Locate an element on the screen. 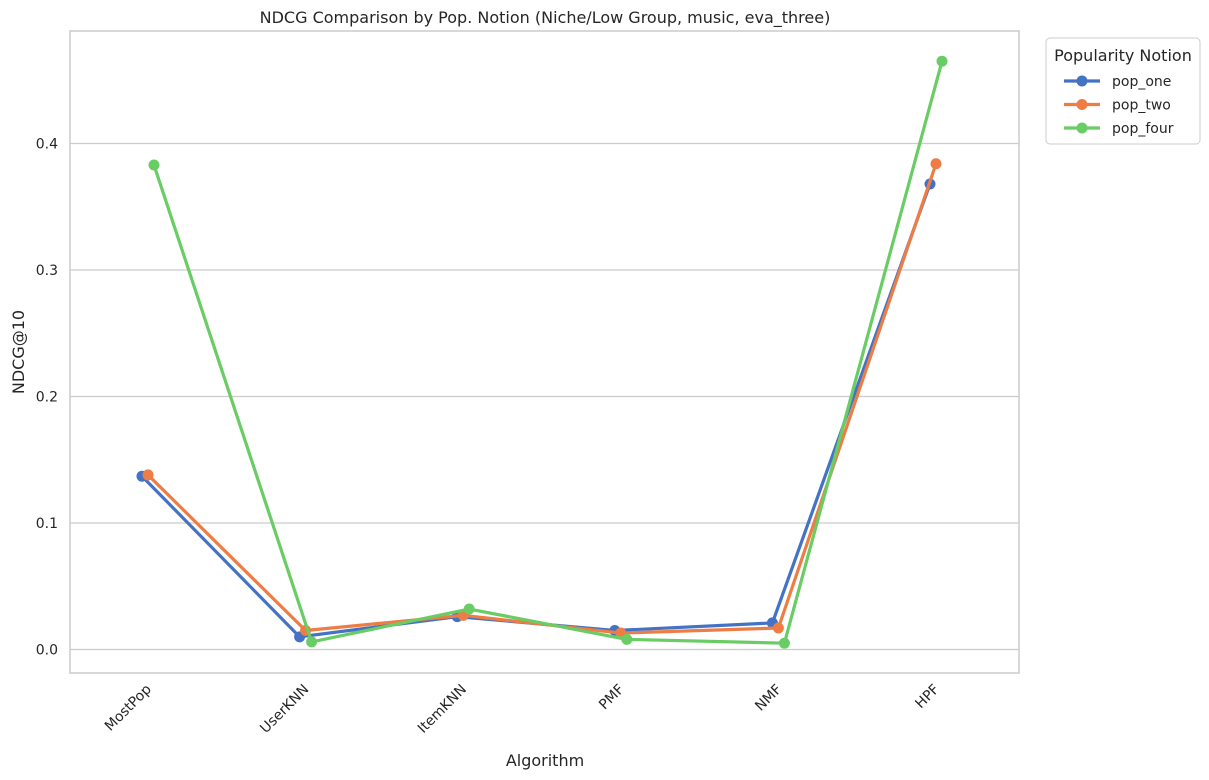 This screenshot has height=780, width=1209. y-tick-label: 0.3 is located at coordinates (47, 271).